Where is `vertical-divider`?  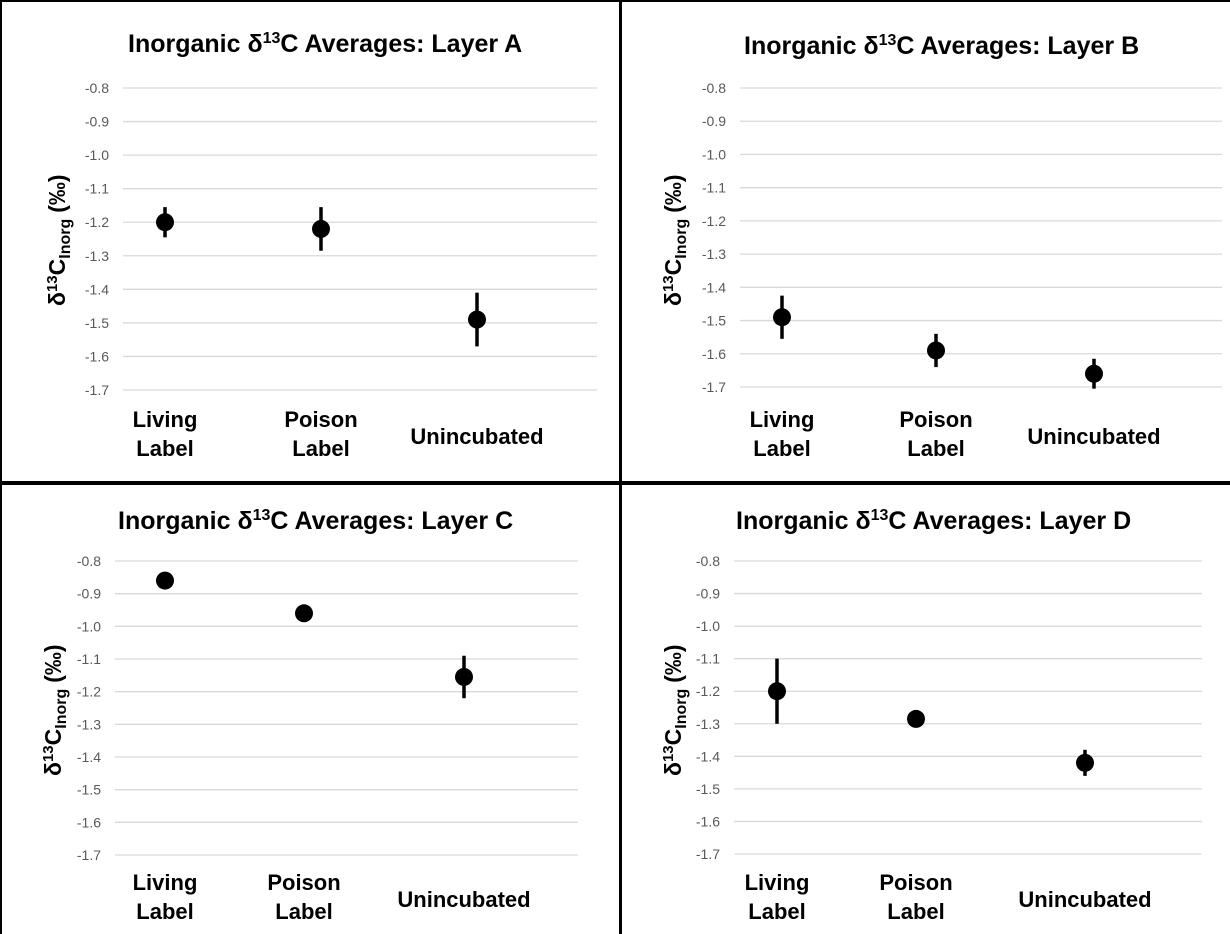
vertical-divider is located at coordinates (620, 467).